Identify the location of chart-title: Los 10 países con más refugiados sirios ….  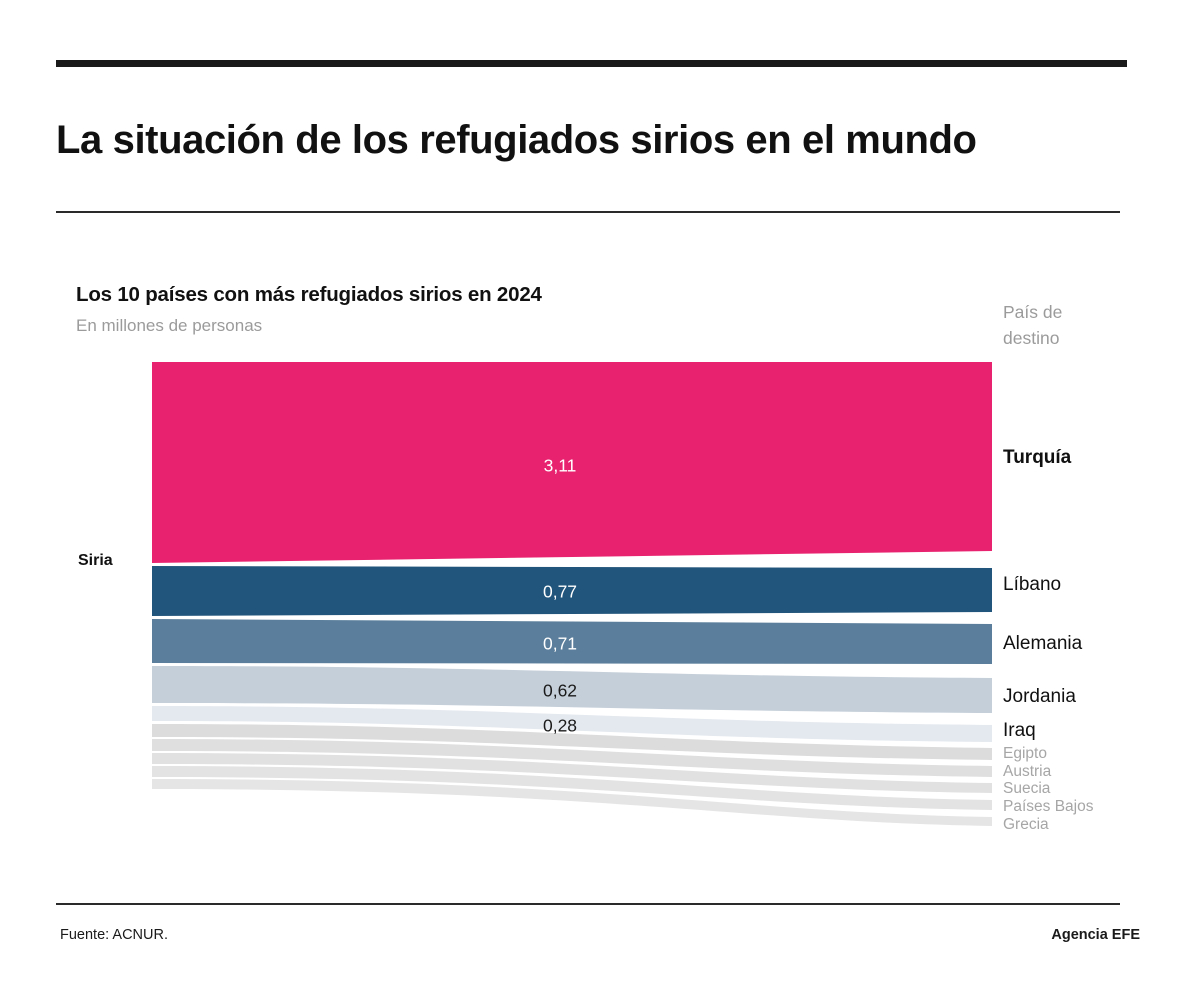
(309, 294).